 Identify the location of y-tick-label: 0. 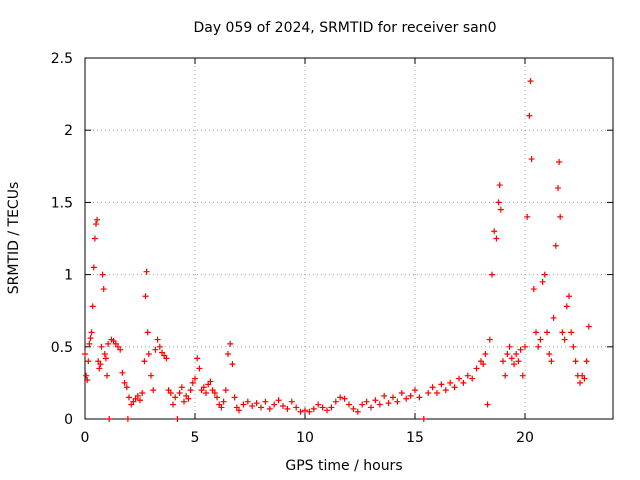
(68, 420).